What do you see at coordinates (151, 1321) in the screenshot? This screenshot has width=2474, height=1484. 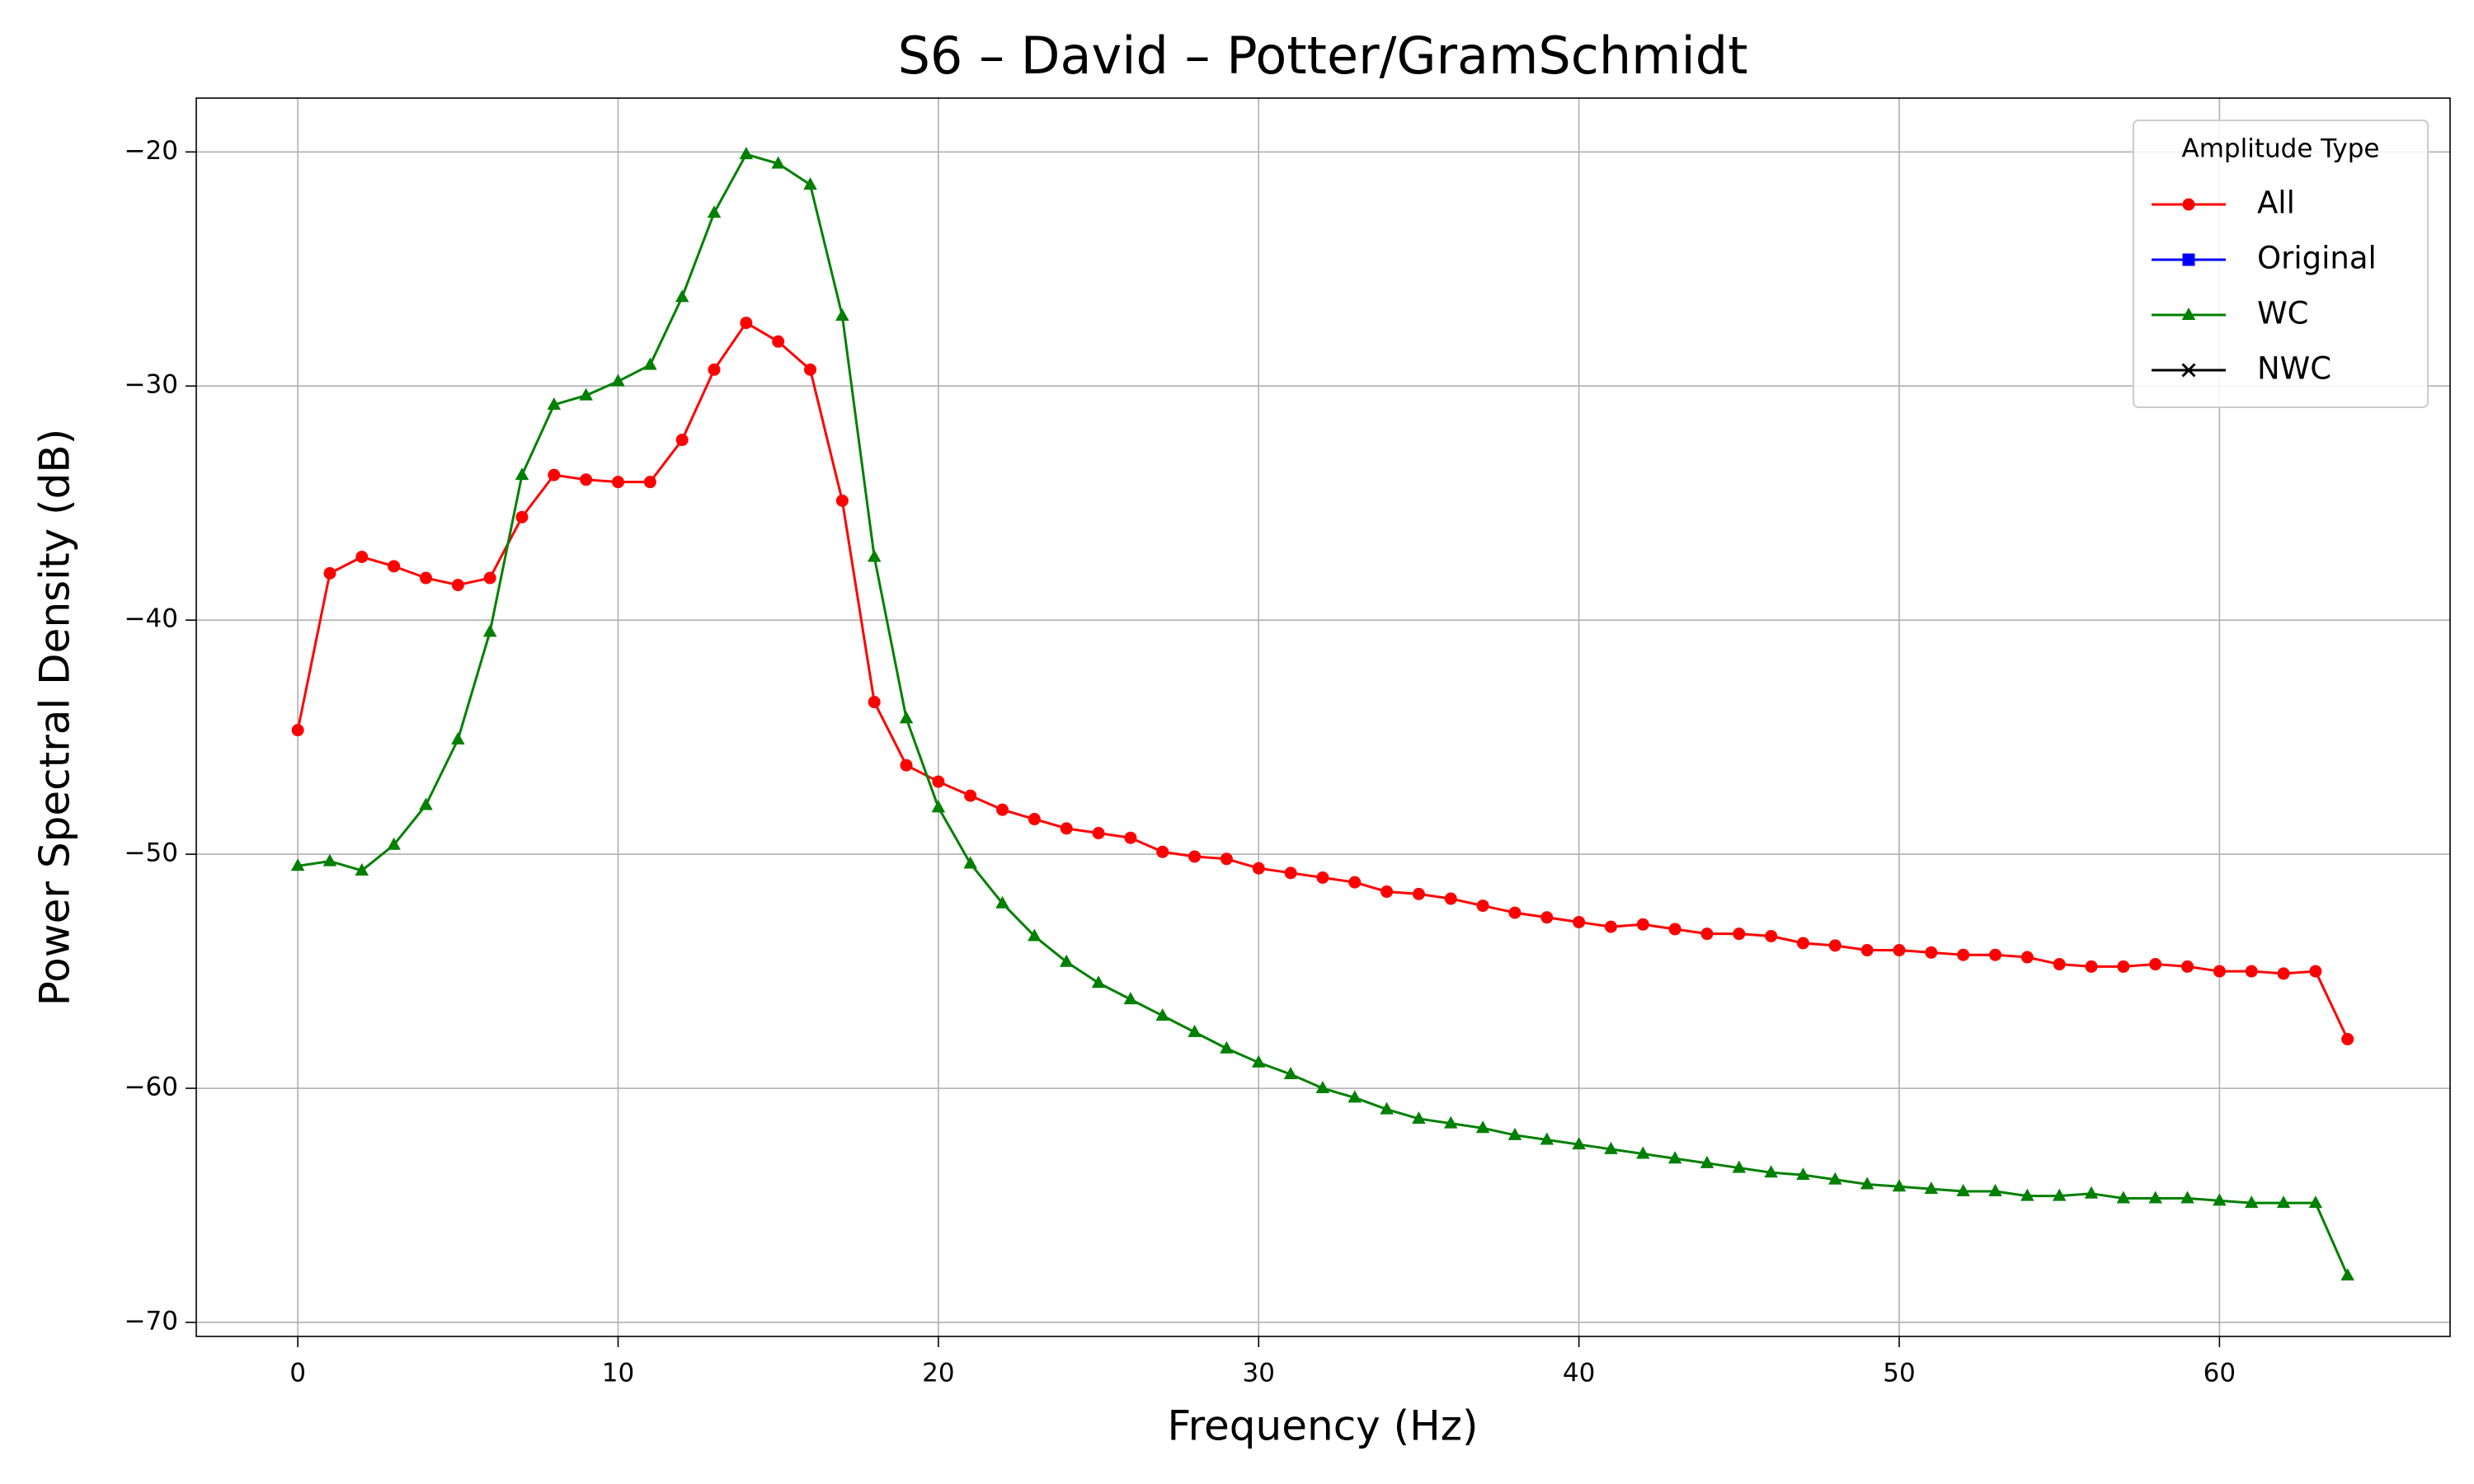 I see `y-tick-label: −70` at bounding box center [151, 1321].